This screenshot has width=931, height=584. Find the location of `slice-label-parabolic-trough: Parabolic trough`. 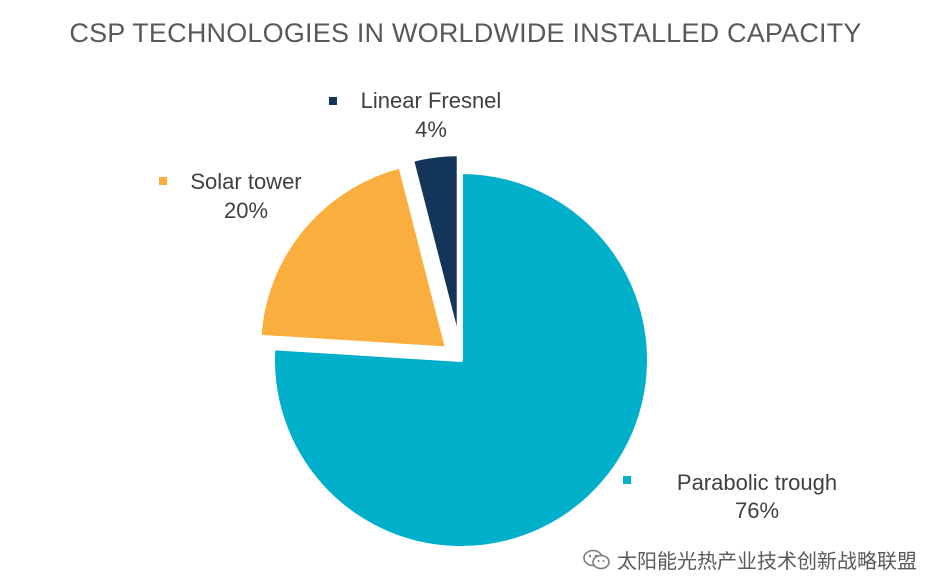

slice-label-parabolic-trough: Parabolic trough is located at coordinates (757, 482).